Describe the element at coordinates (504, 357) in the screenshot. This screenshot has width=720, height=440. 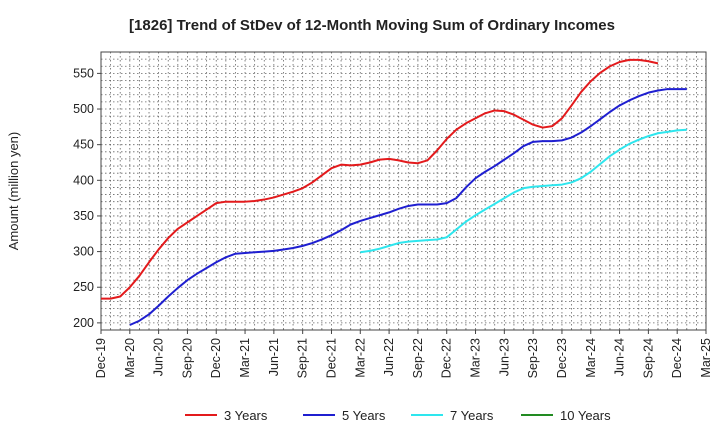
I see `x-tick-label: Jun-23` at that location.